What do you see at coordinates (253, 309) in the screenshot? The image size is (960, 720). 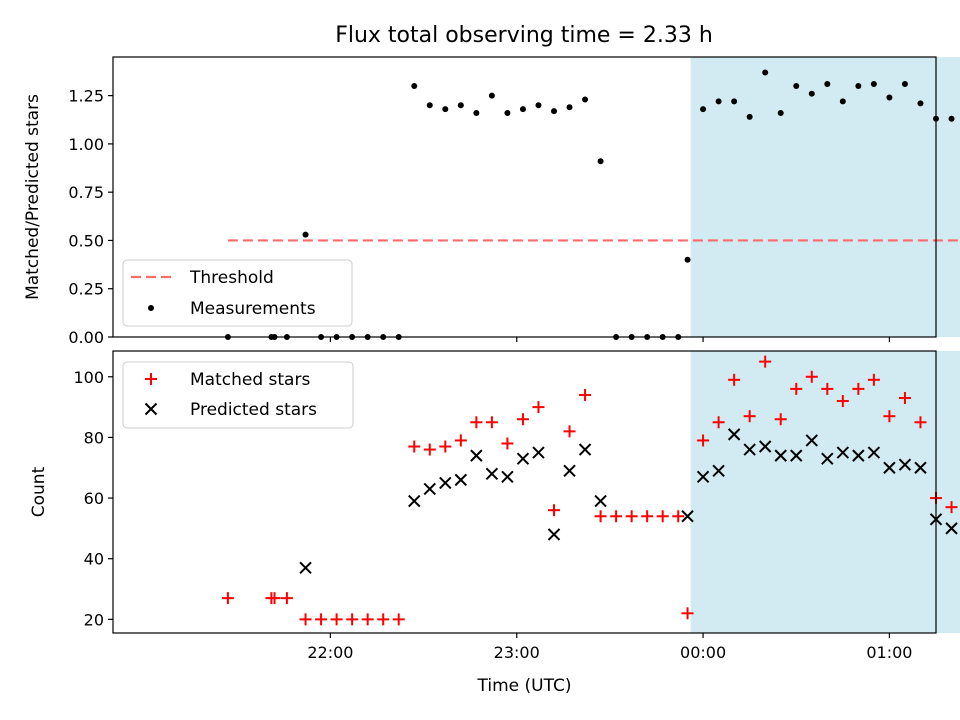 I see `legend-measurements-label: Measurements` at bounding box center [253, 309].